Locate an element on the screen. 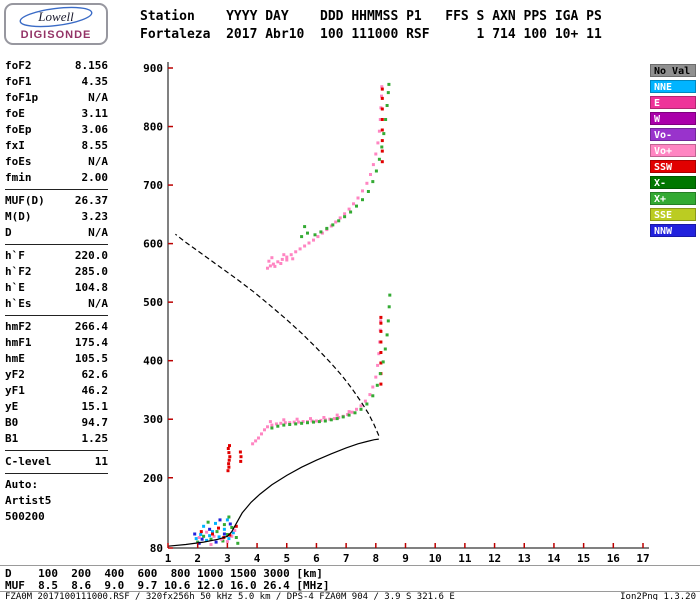  parameter-label: foF2 is located at coordinates (18, 65).